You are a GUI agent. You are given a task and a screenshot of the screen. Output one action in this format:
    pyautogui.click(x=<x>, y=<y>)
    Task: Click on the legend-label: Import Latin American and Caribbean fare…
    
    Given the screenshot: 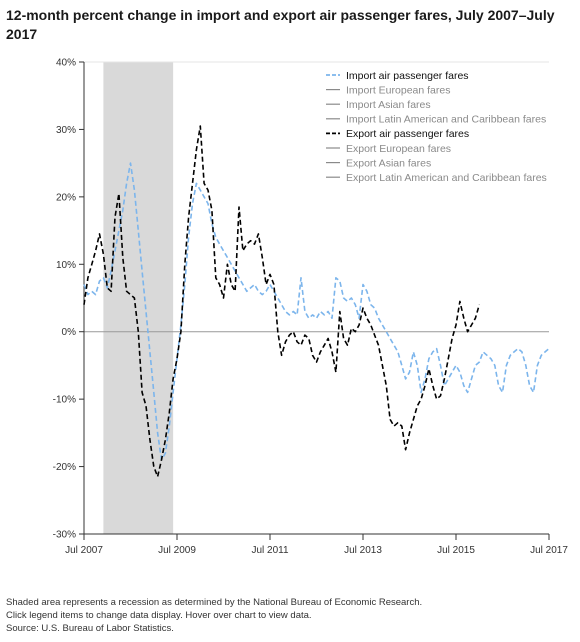 What is the action you would take?
    pyautogui.click(x=446, y=120)
    